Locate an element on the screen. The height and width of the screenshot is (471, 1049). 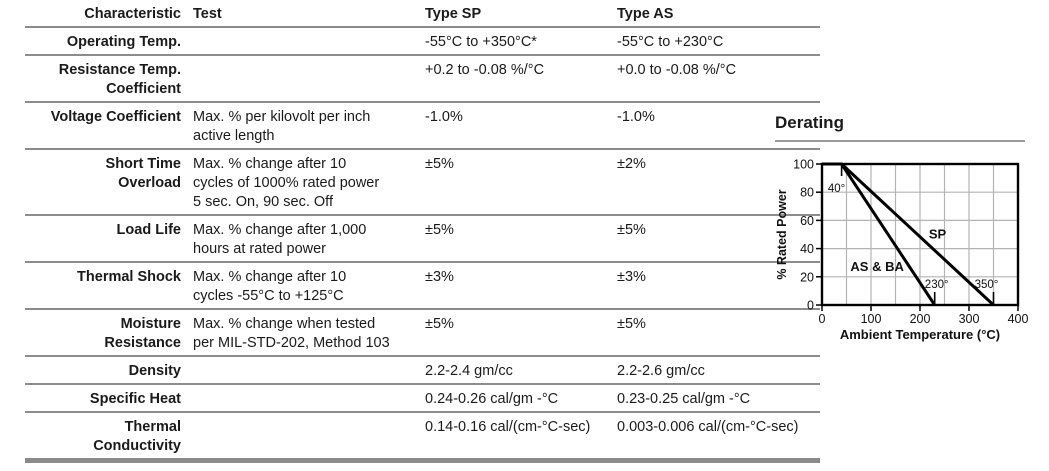
characteristic-cell: Moisture Resistance is located at coordinates (105, 333).